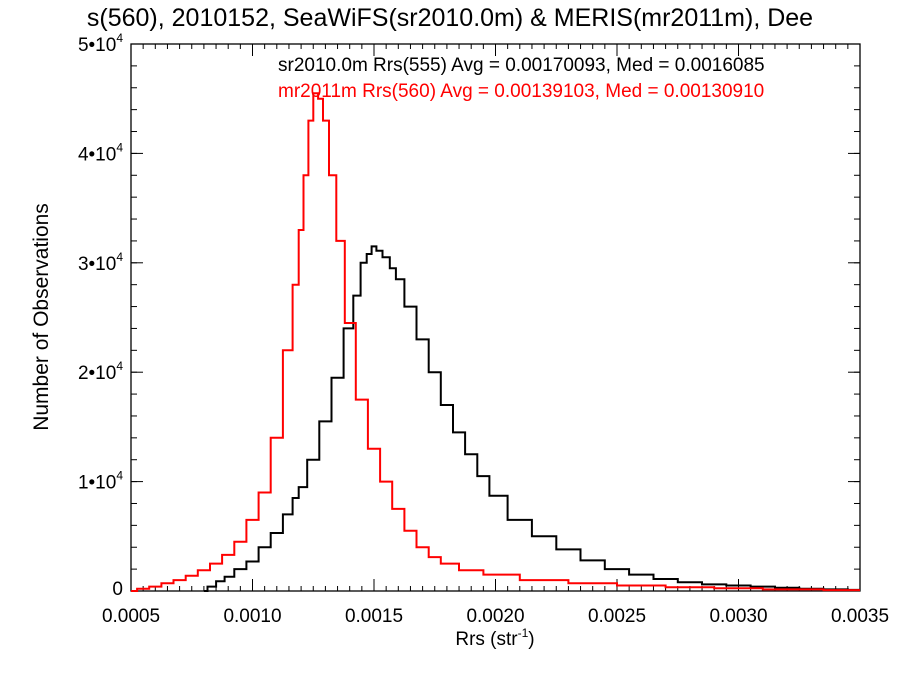  Describe the element at coordinates (860, 616) in the screenshot. I see `x-tick-label: 0.0035` at that location.